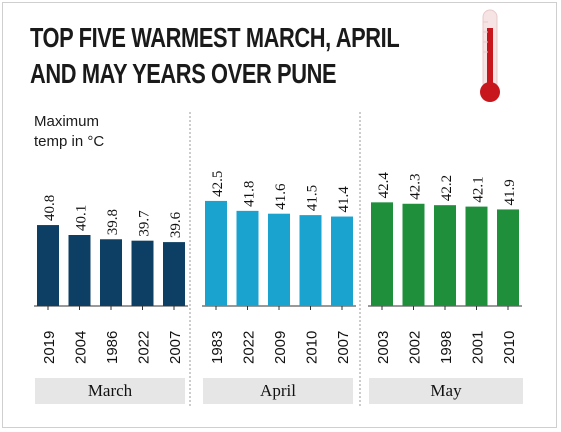 Image resolution: width=561 pixels, height=432 pixels. I want to click on value-label: 39.6, so click(176, 224).